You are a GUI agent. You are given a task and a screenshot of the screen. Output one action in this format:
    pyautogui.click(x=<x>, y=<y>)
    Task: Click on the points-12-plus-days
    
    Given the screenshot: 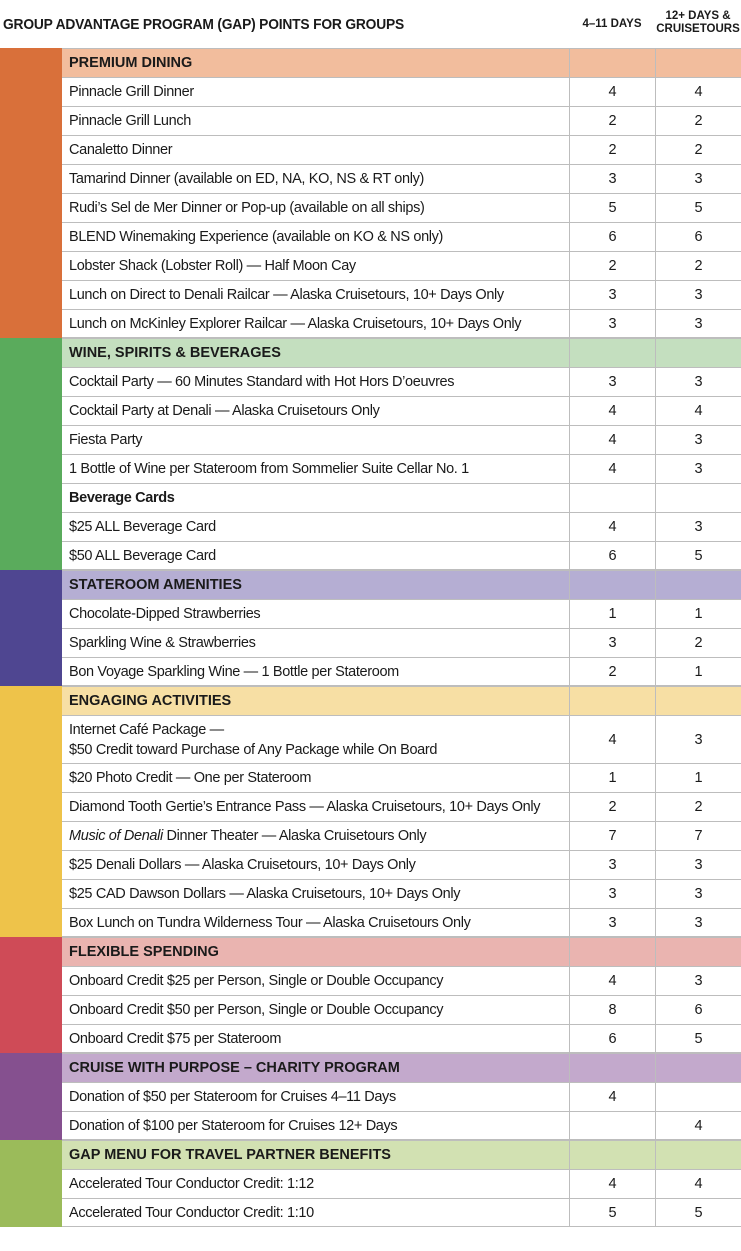 What is the action you would take?
    pyautogui.click(x=698, y=498)
    